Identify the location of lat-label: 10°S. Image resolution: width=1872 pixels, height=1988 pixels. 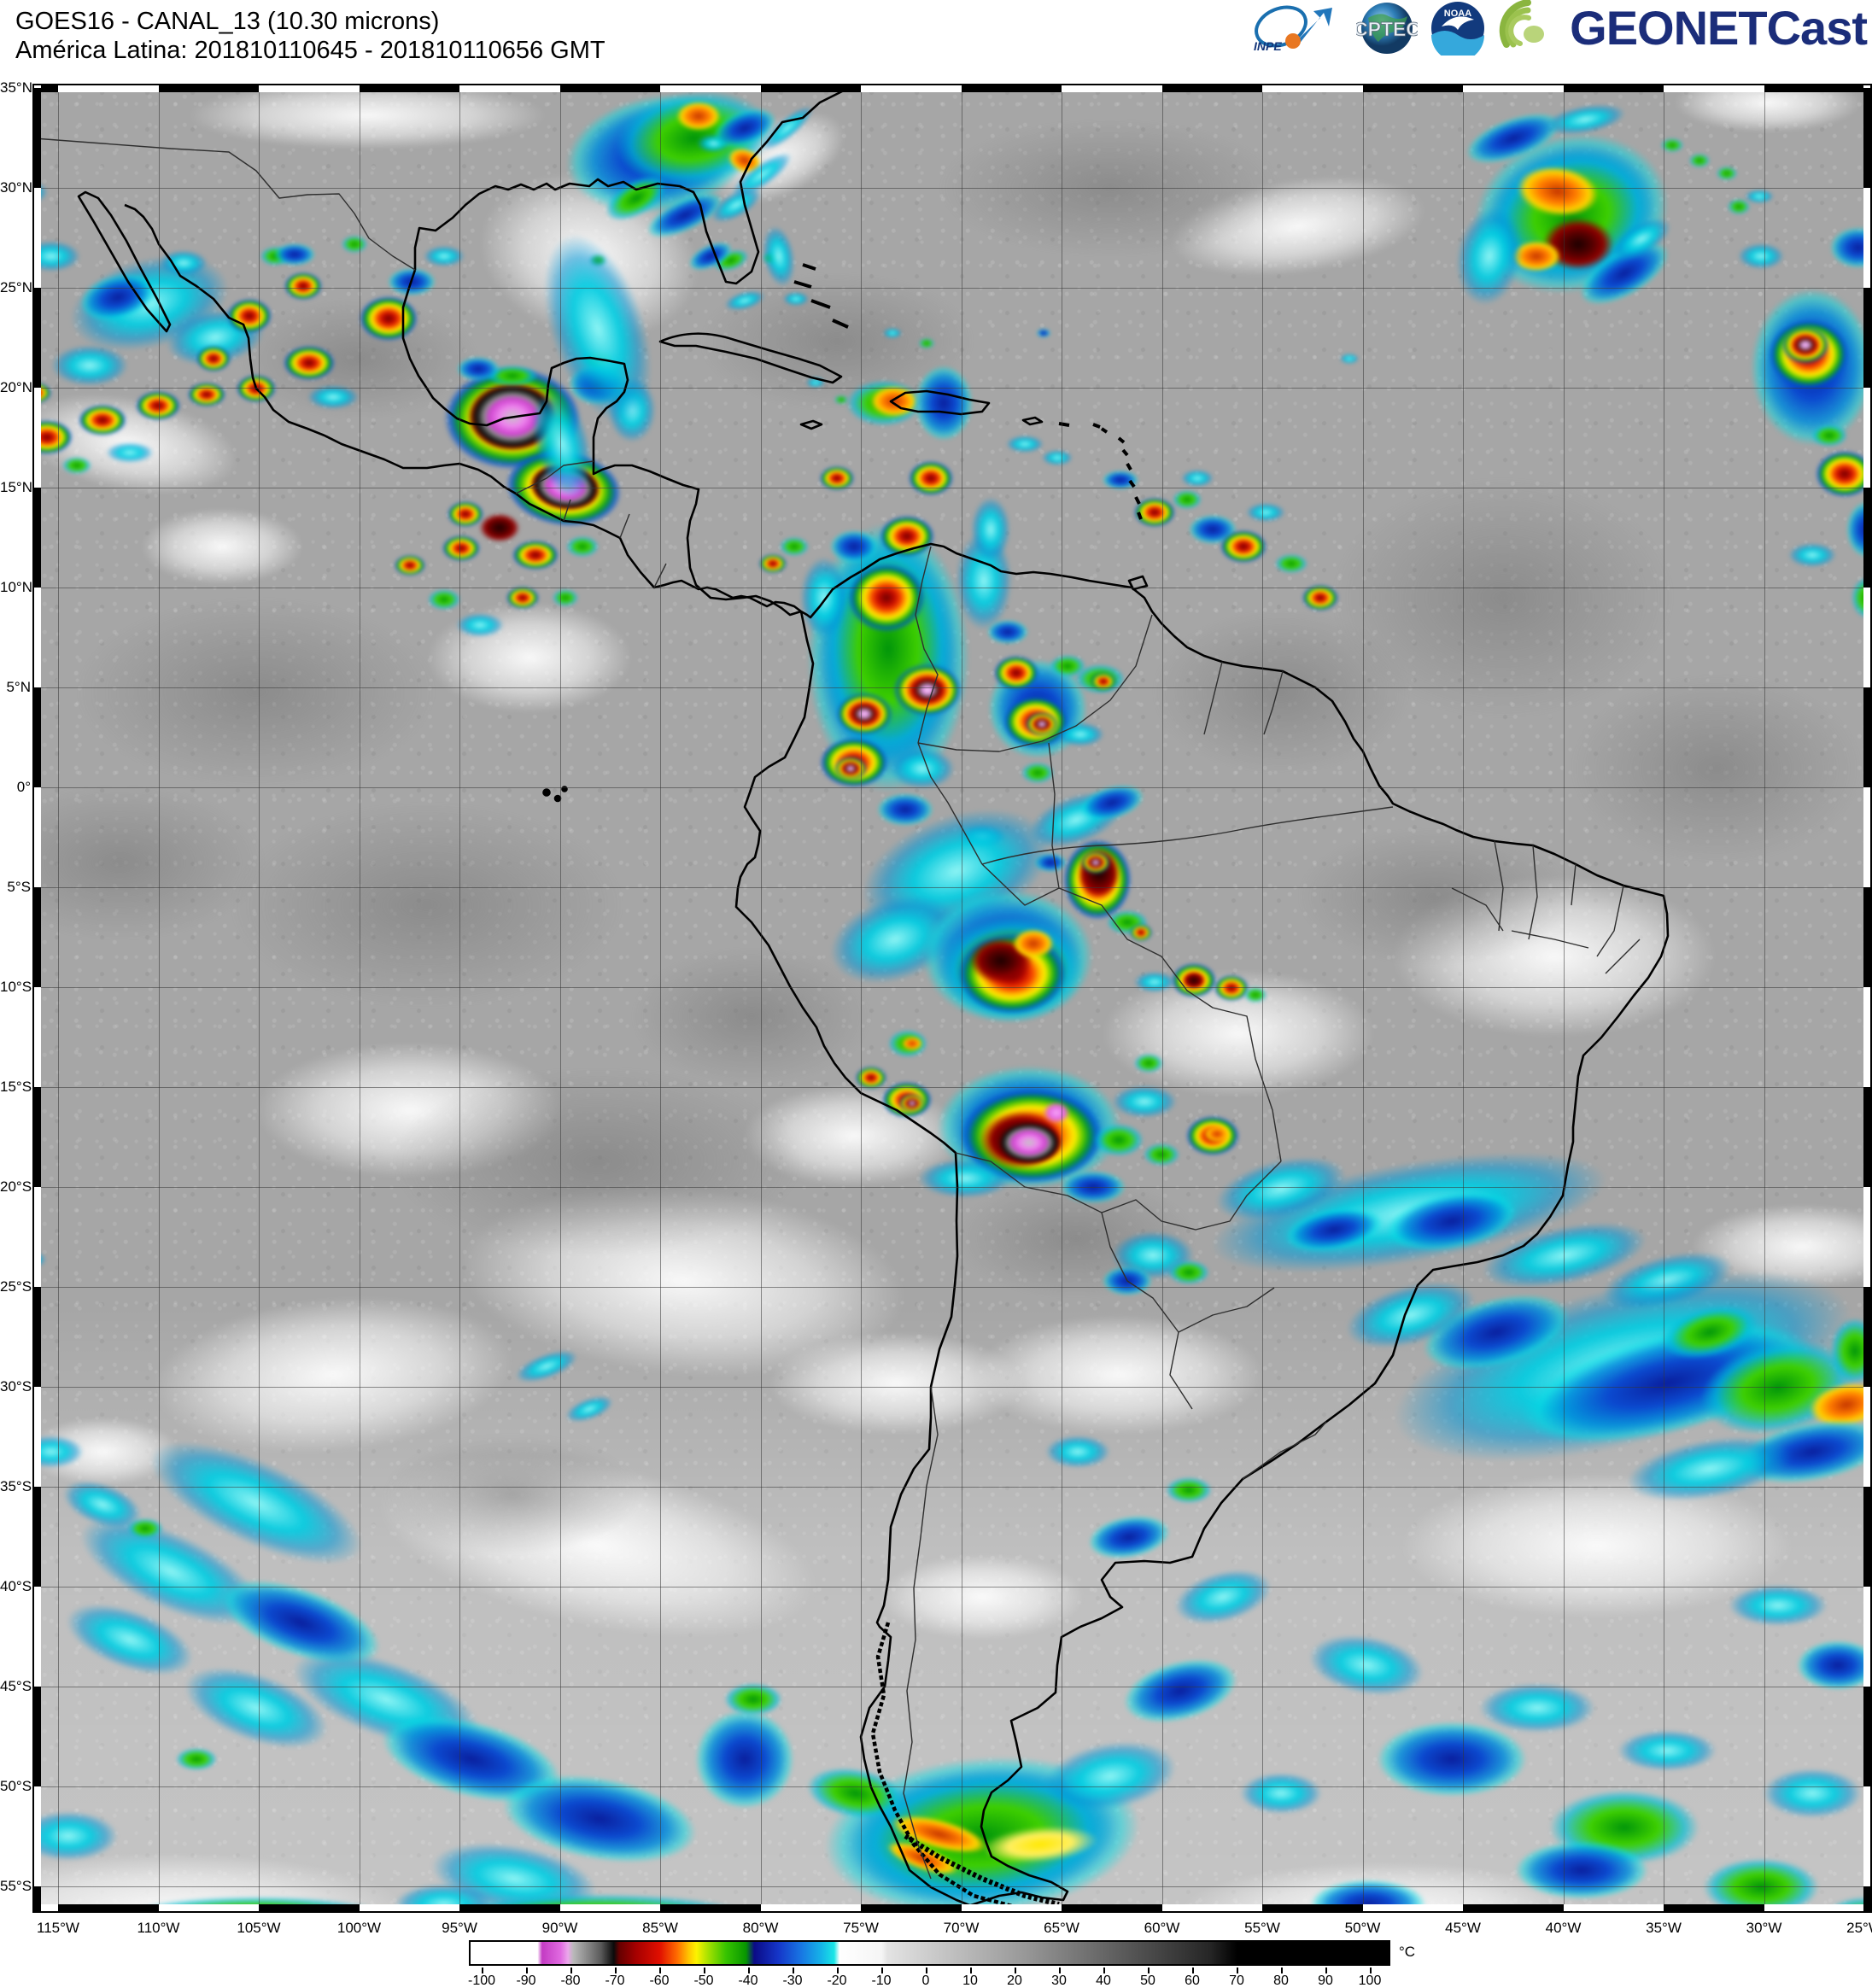
(16, 987).